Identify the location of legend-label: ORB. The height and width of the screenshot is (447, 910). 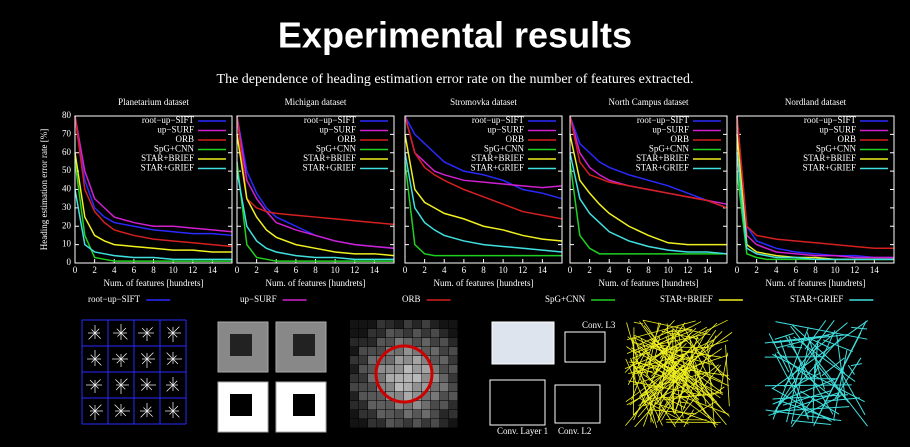
(846, 139).